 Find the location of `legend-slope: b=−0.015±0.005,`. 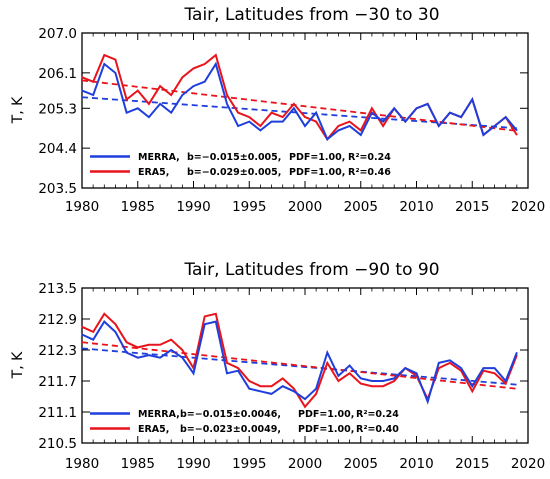

legend-slope: b=−0.015±0.005, is located at coordinates (234, 157).